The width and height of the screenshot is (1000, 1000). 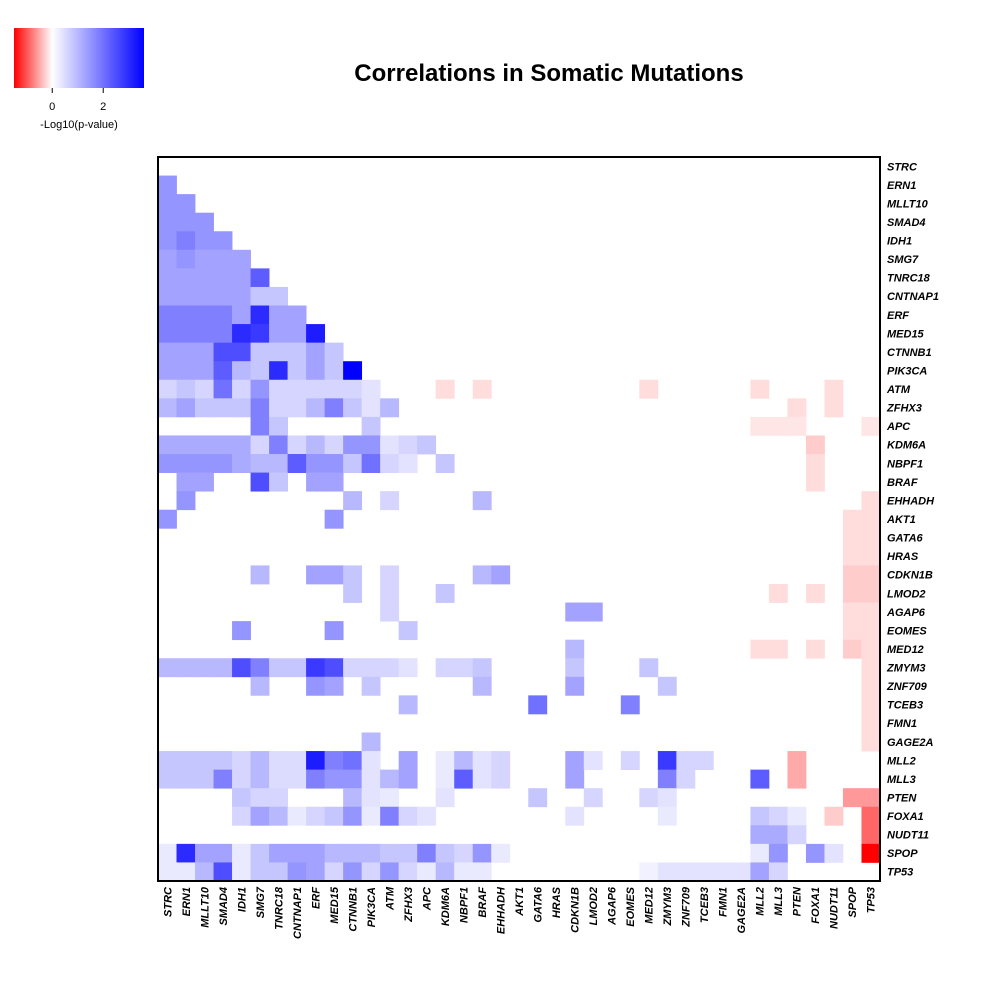 I want to click on row-label: ERF, so click(x=898, y=316).